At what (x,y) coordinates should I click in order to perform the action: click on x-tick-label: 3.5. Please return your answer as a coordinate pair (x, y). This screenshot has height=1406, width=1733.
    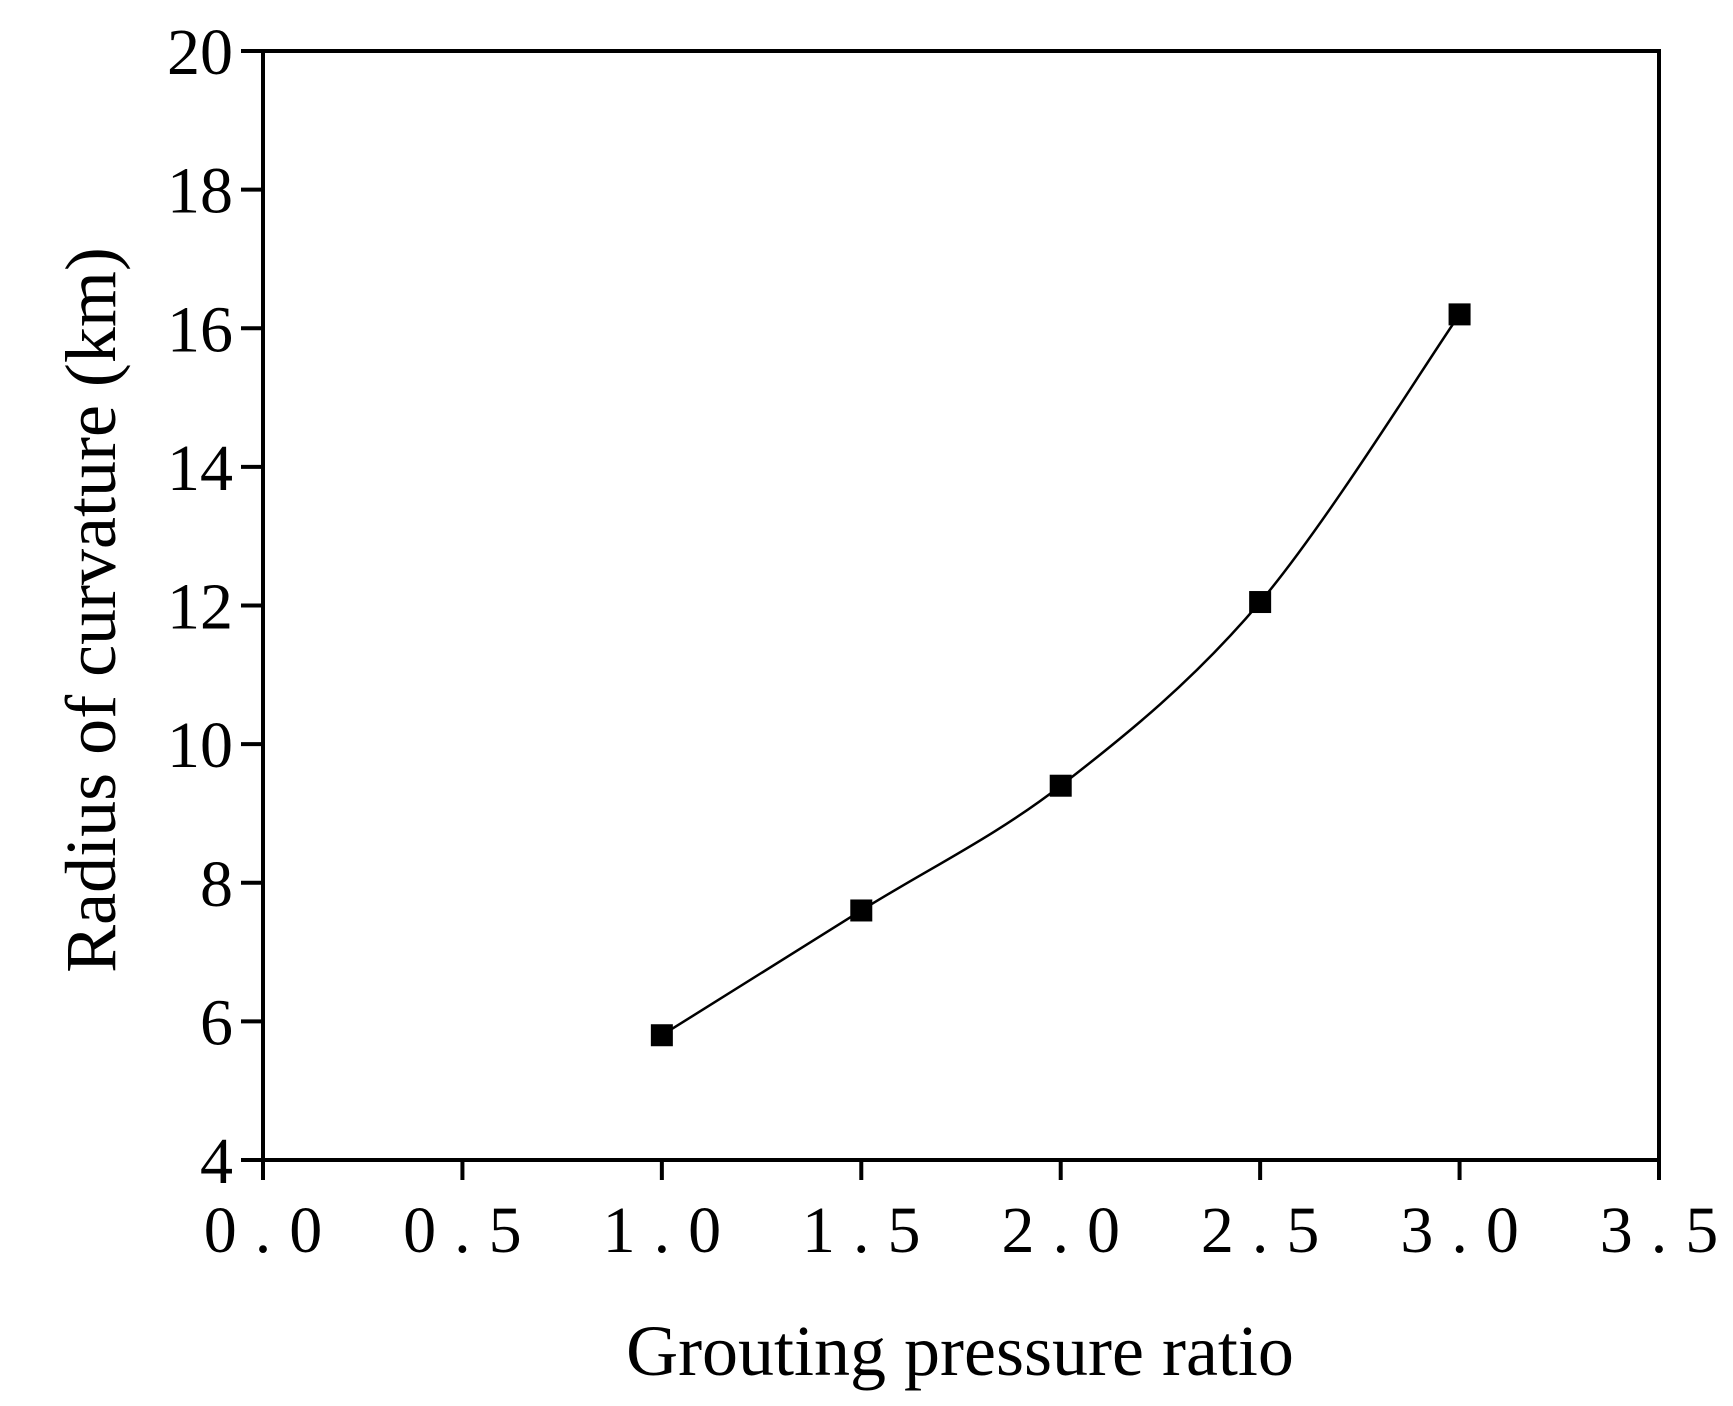
    Looking at the image, I should click on (1666, 1230).